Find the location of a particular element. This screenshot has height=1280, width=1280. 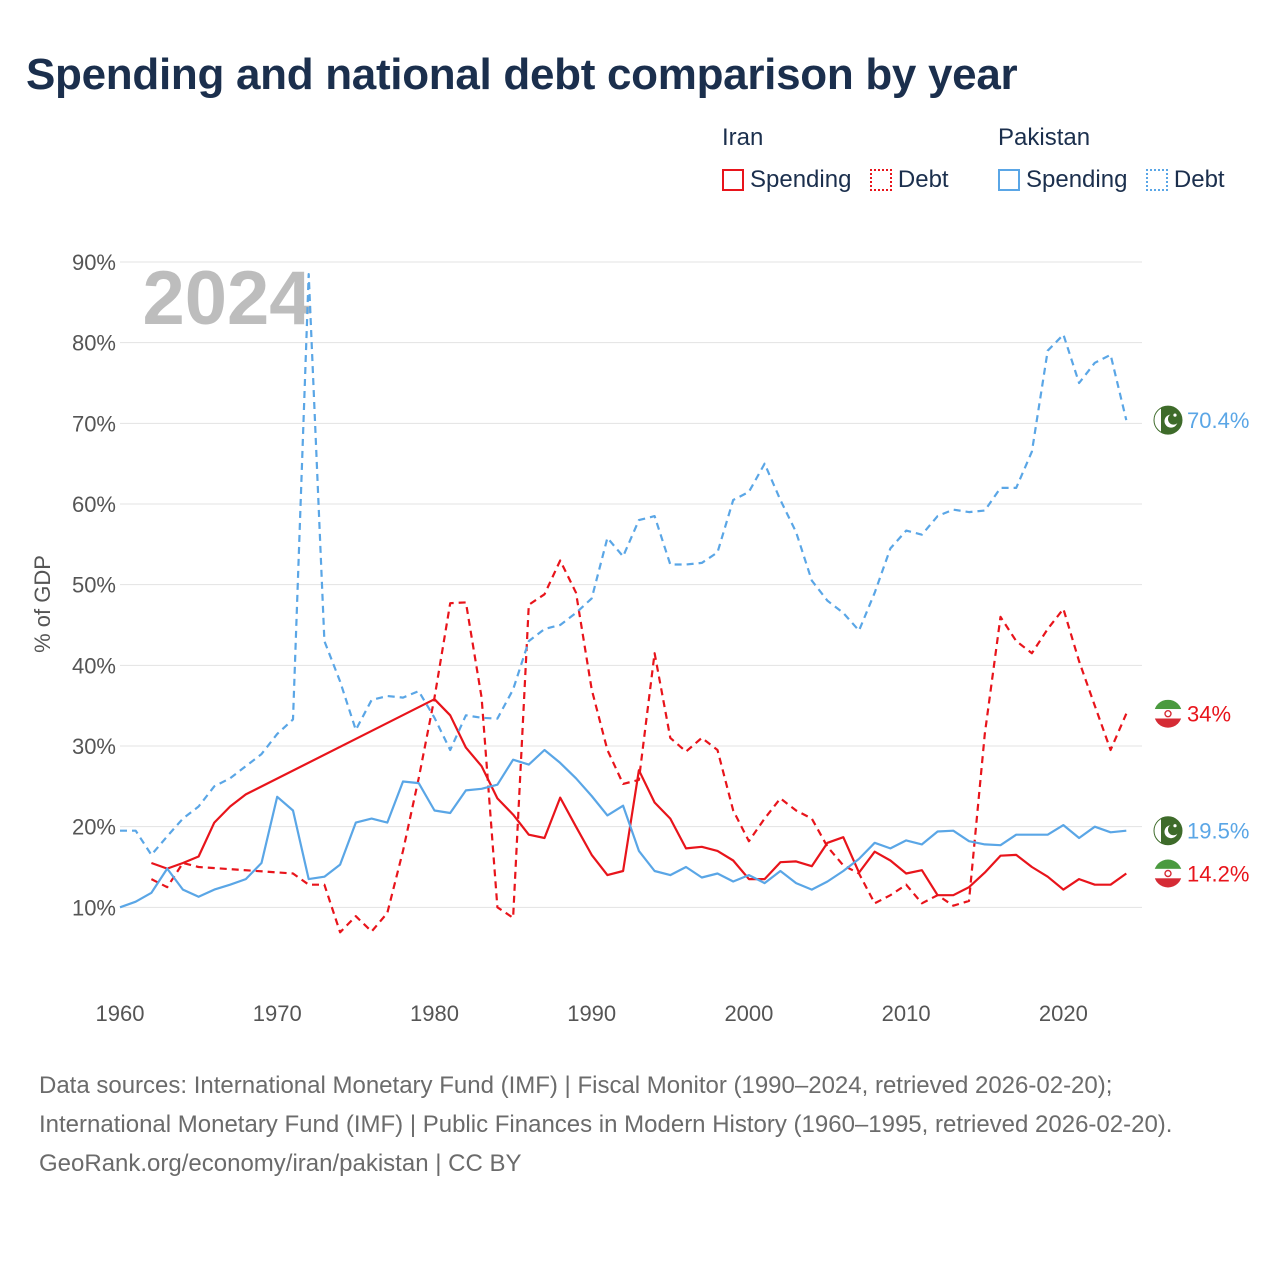

legend-group-pakistan: Pakistan Spending Debt is located at coordinates (1118, 160).